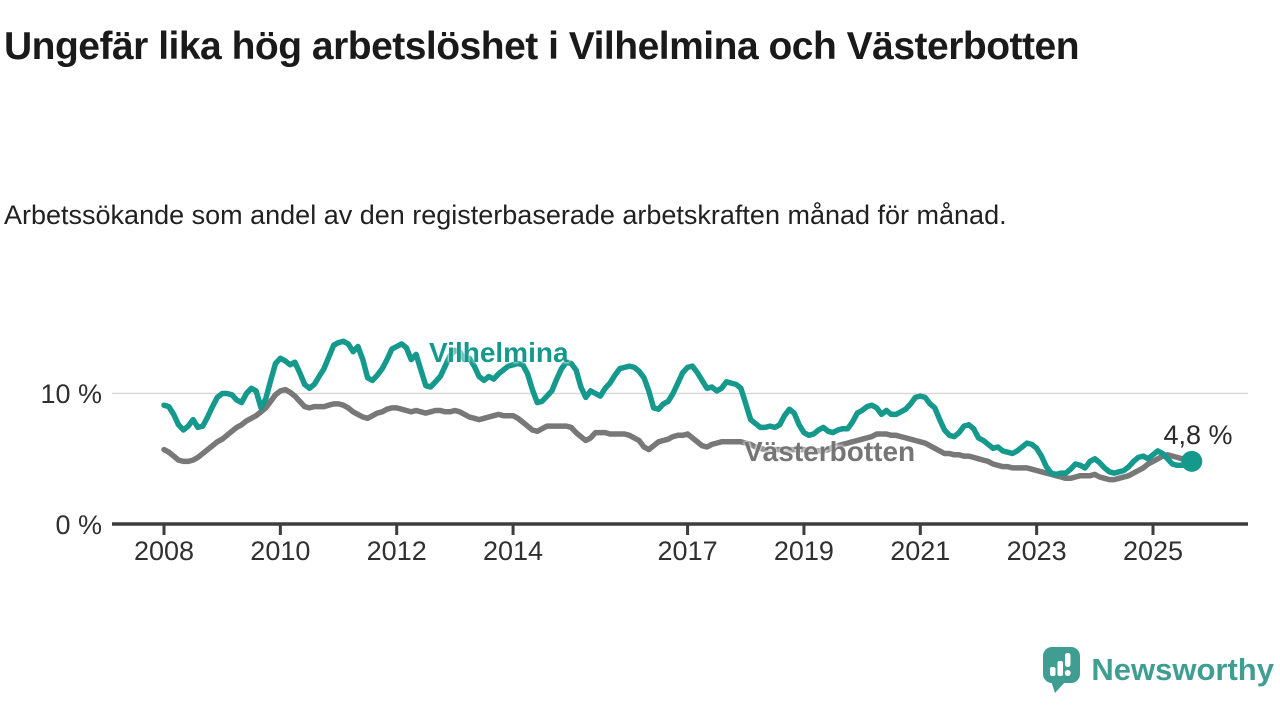 The image size is (1280, 720). Describe the element at coordinates (1182, 669) in the screenshot. I see `brand-name: Newsworthy` at that location.